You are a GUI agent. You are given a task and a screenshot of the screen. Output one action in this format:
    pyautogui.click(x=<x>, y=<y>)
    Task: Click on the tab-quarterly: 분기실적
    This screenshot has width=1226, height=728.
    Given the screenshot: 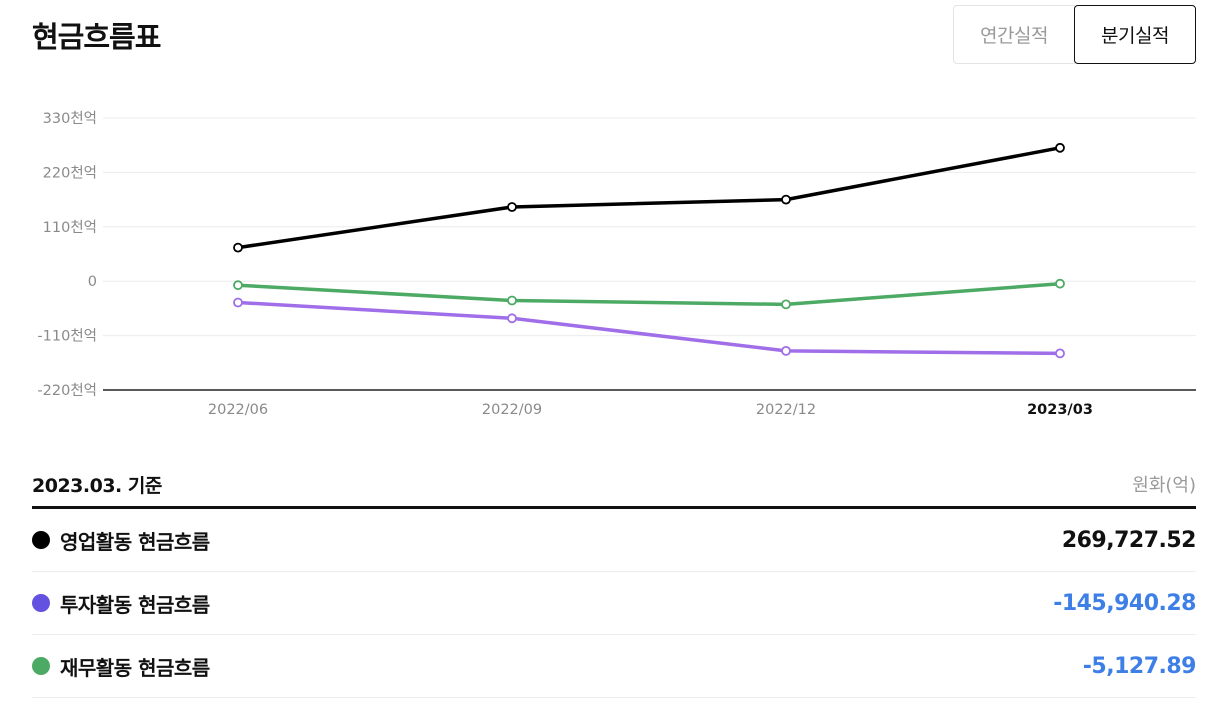 What is the action you would take?
    pyautogui.click(x=1135, y=34)
    